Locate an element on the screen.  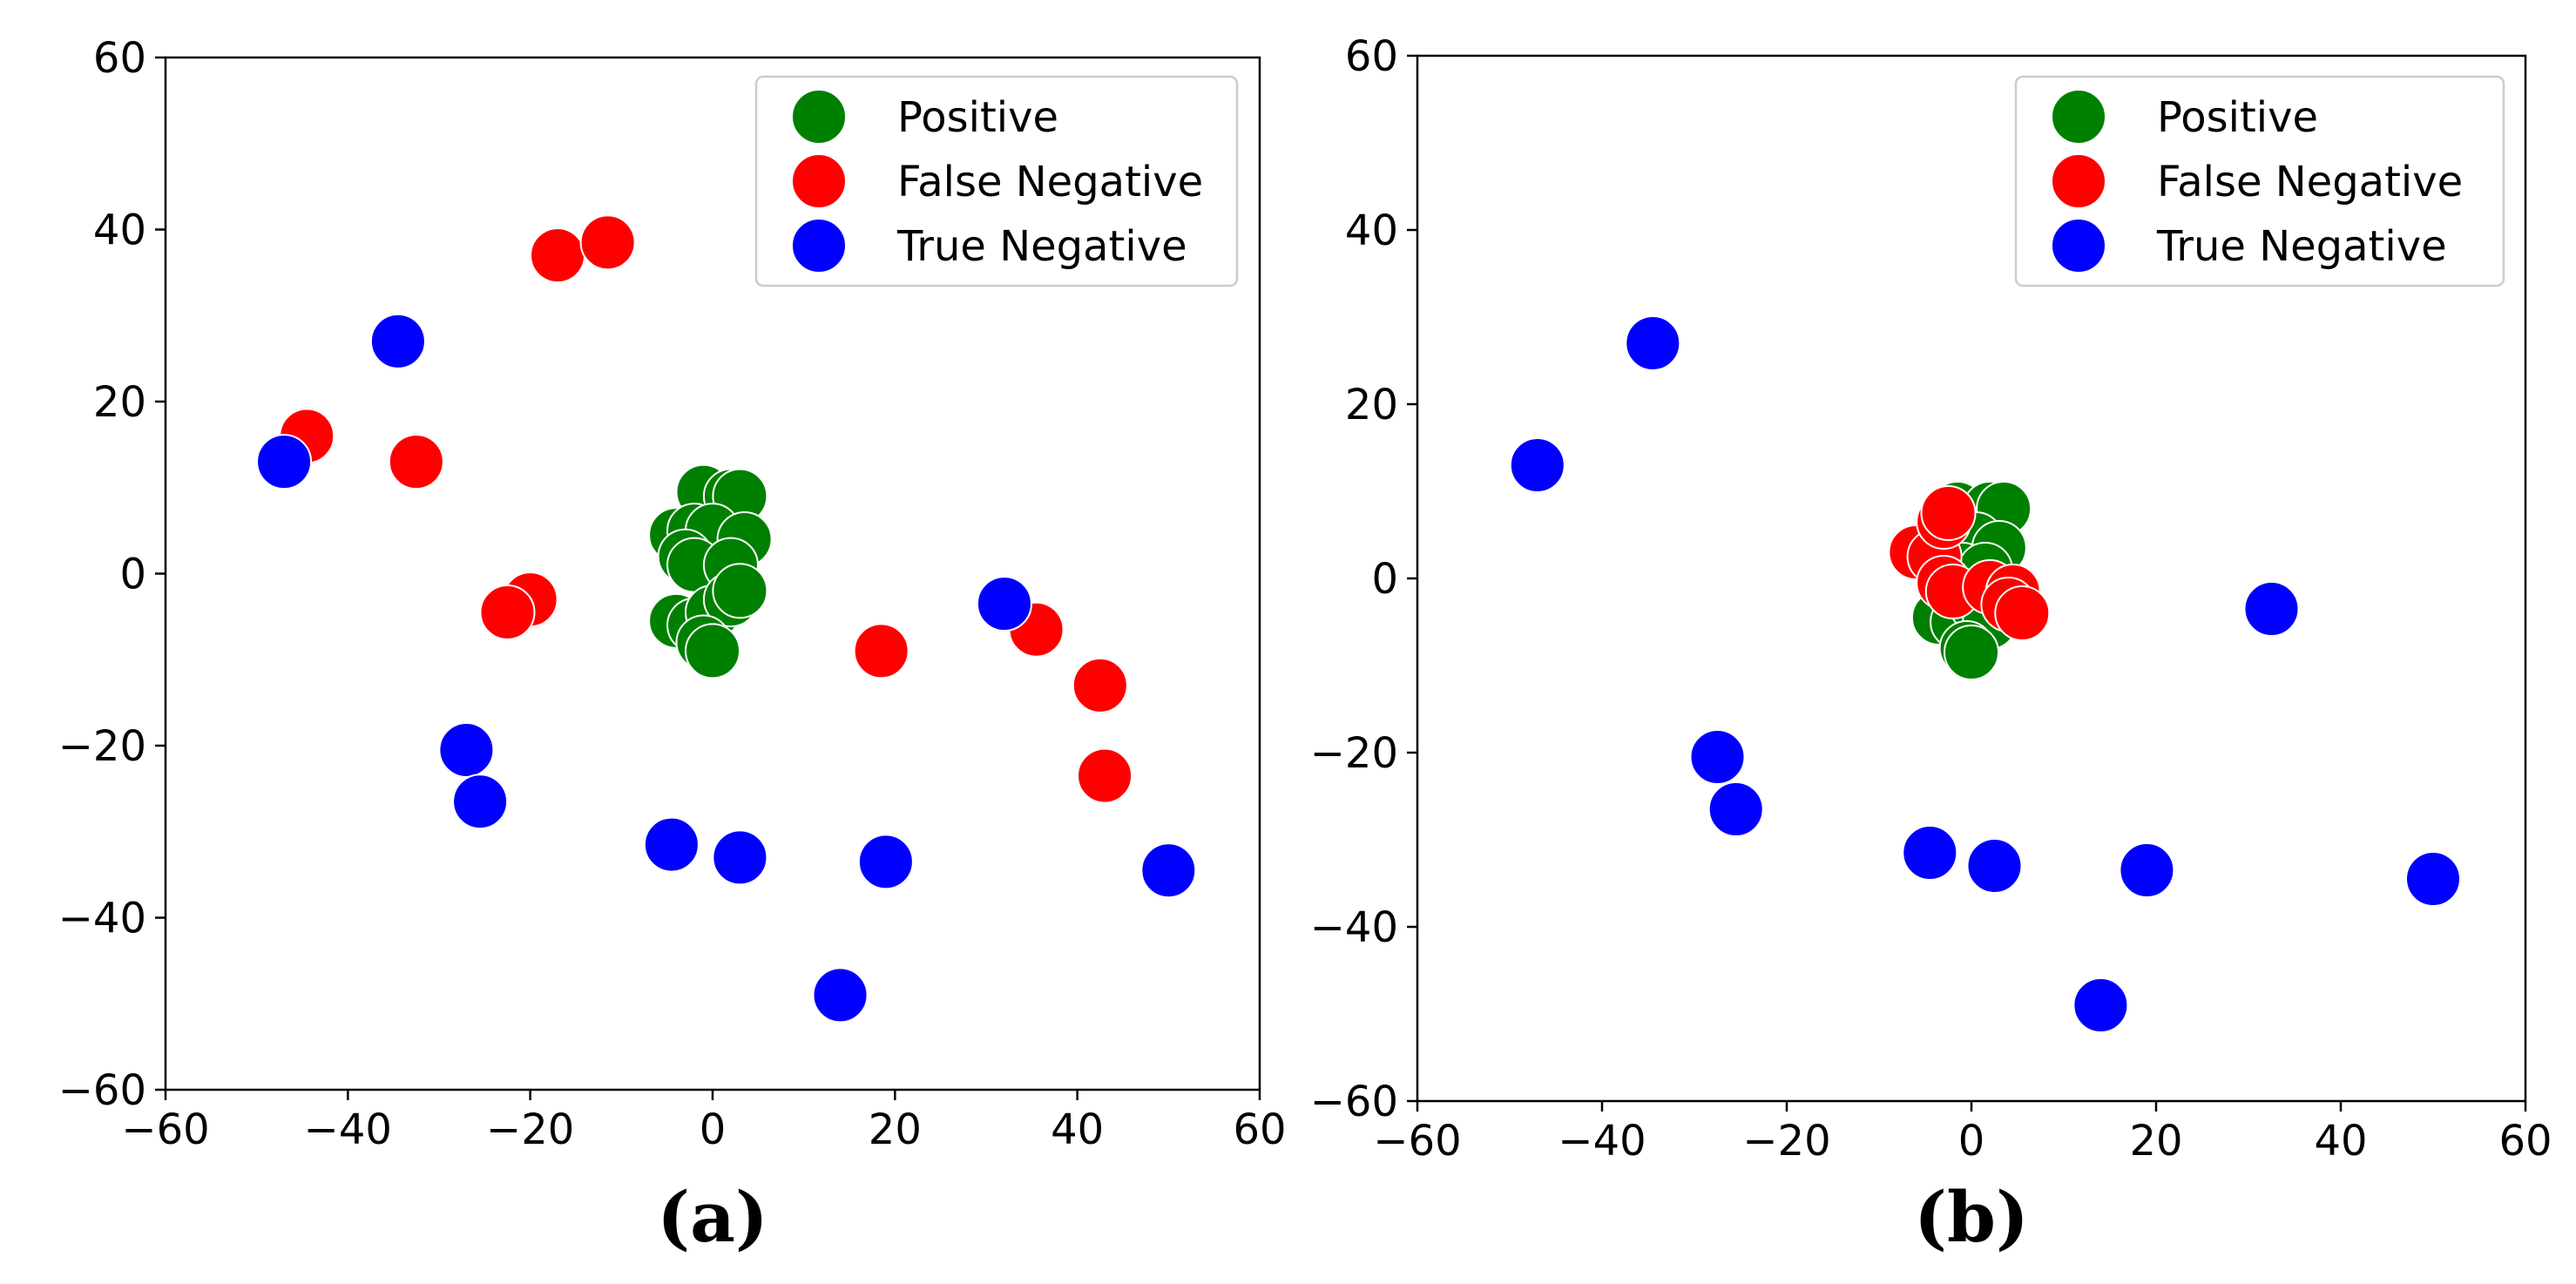
panel-caption: (b) is located at coordinates (1971, 1217).